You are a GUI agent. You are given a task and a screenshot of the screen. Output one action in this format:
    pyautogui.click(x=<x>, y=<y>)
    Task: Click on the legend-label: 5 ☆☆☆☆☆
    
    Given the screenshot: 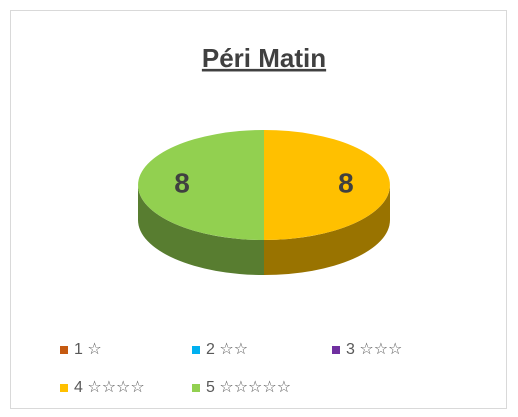 What is the action you would take?
    pyautogui.click(x=248, y=387)
    